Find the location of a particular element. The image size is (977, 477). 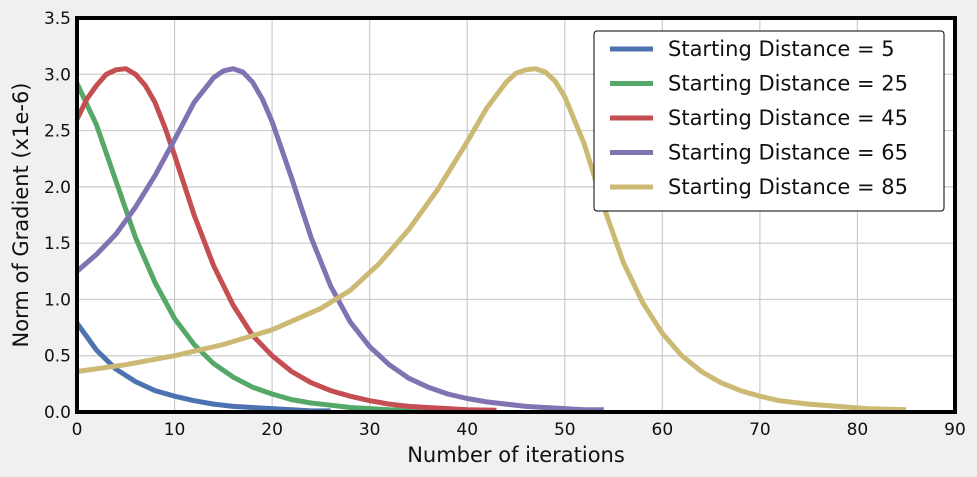

y-axis-ticks: 0.0 0.5 1.0 1.5 2.0 2.5 3.0 3.5 is located at coordinates (57, 216).